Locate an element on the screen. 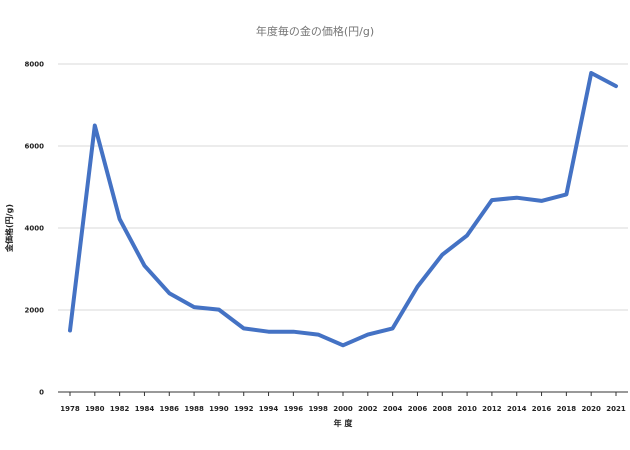 This screenshot has width=630, height=450. y-tick-label: 4000 is located at coordinates (35, 229).